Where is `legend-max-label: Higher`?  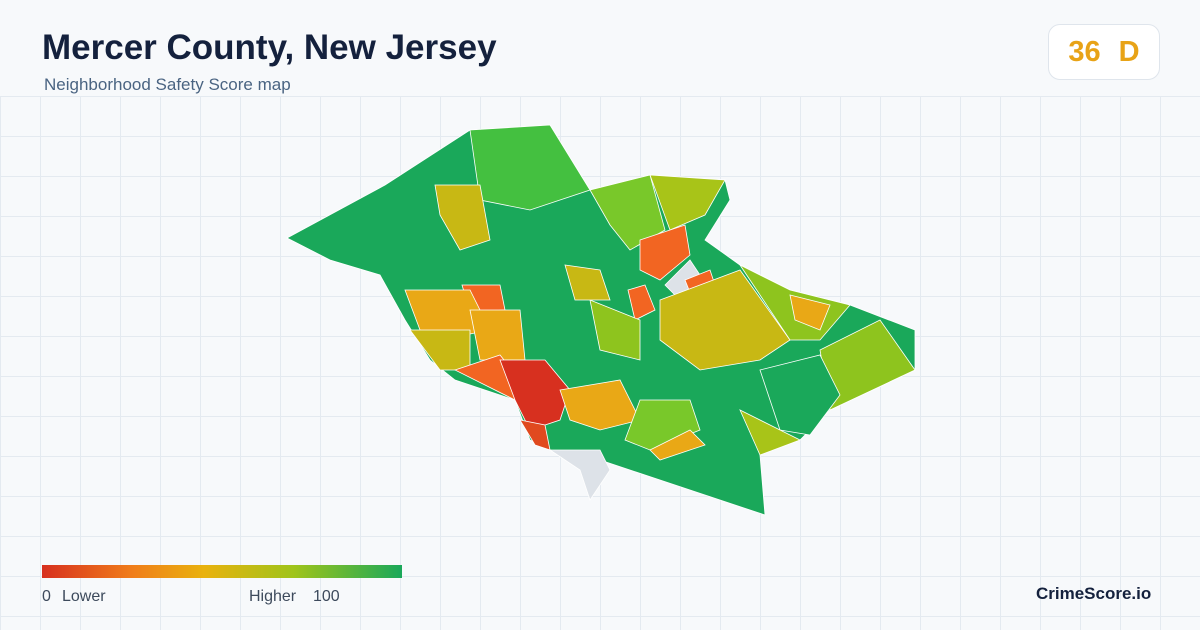
legend-max-label: Higher is located at coordinates (273, 596).